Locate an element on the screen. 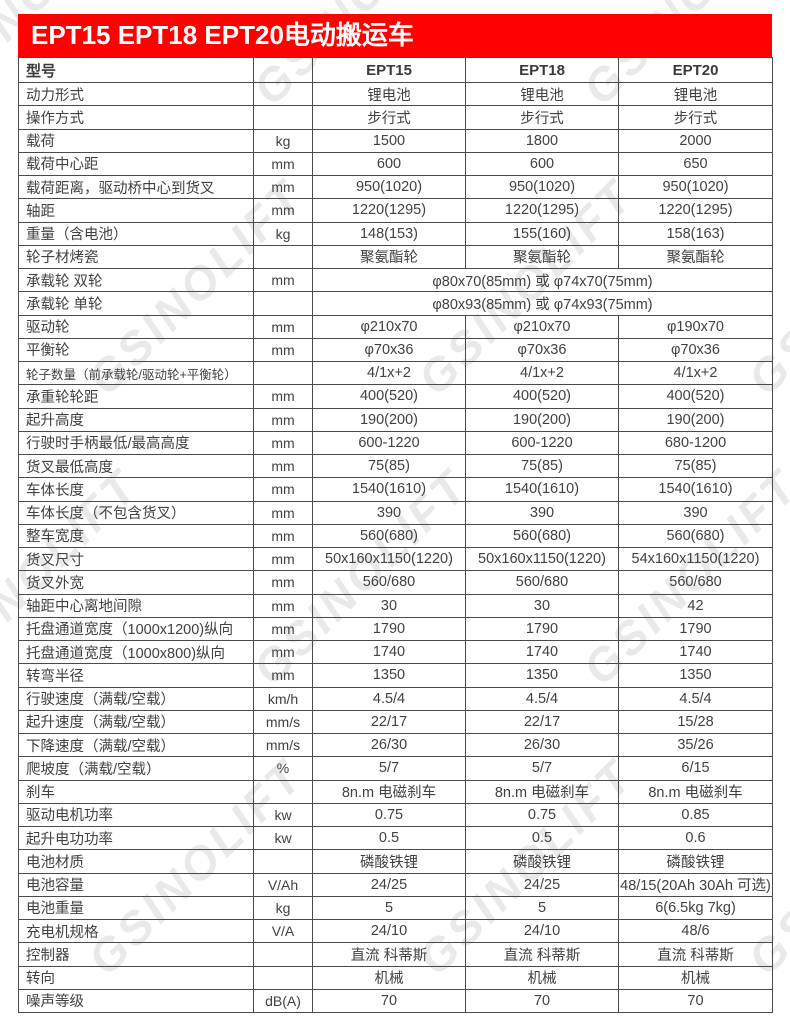 This screenshot has height=1027, width=790. spec-value: φ190x70 is located at coordinates (695, 326).